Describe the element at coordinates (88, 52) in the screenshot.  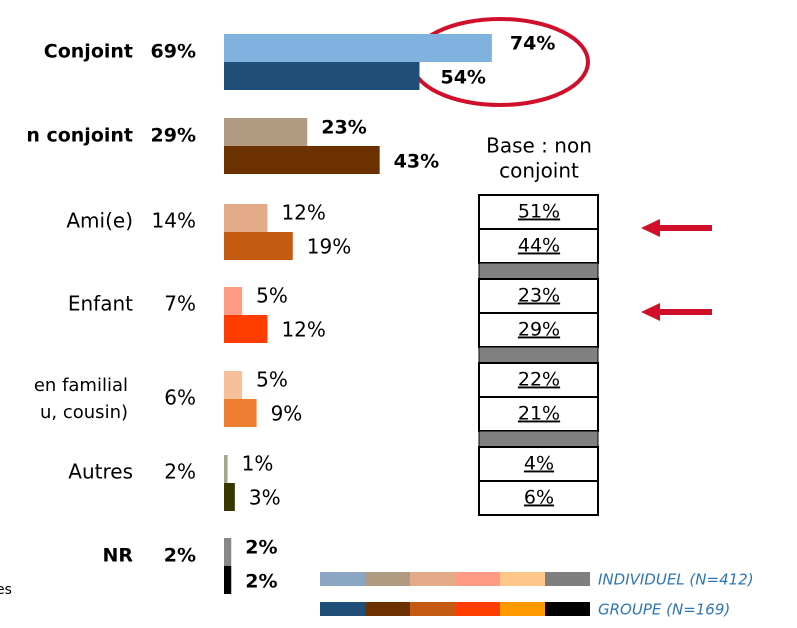
I see `category-label: Conjoint` at that location.